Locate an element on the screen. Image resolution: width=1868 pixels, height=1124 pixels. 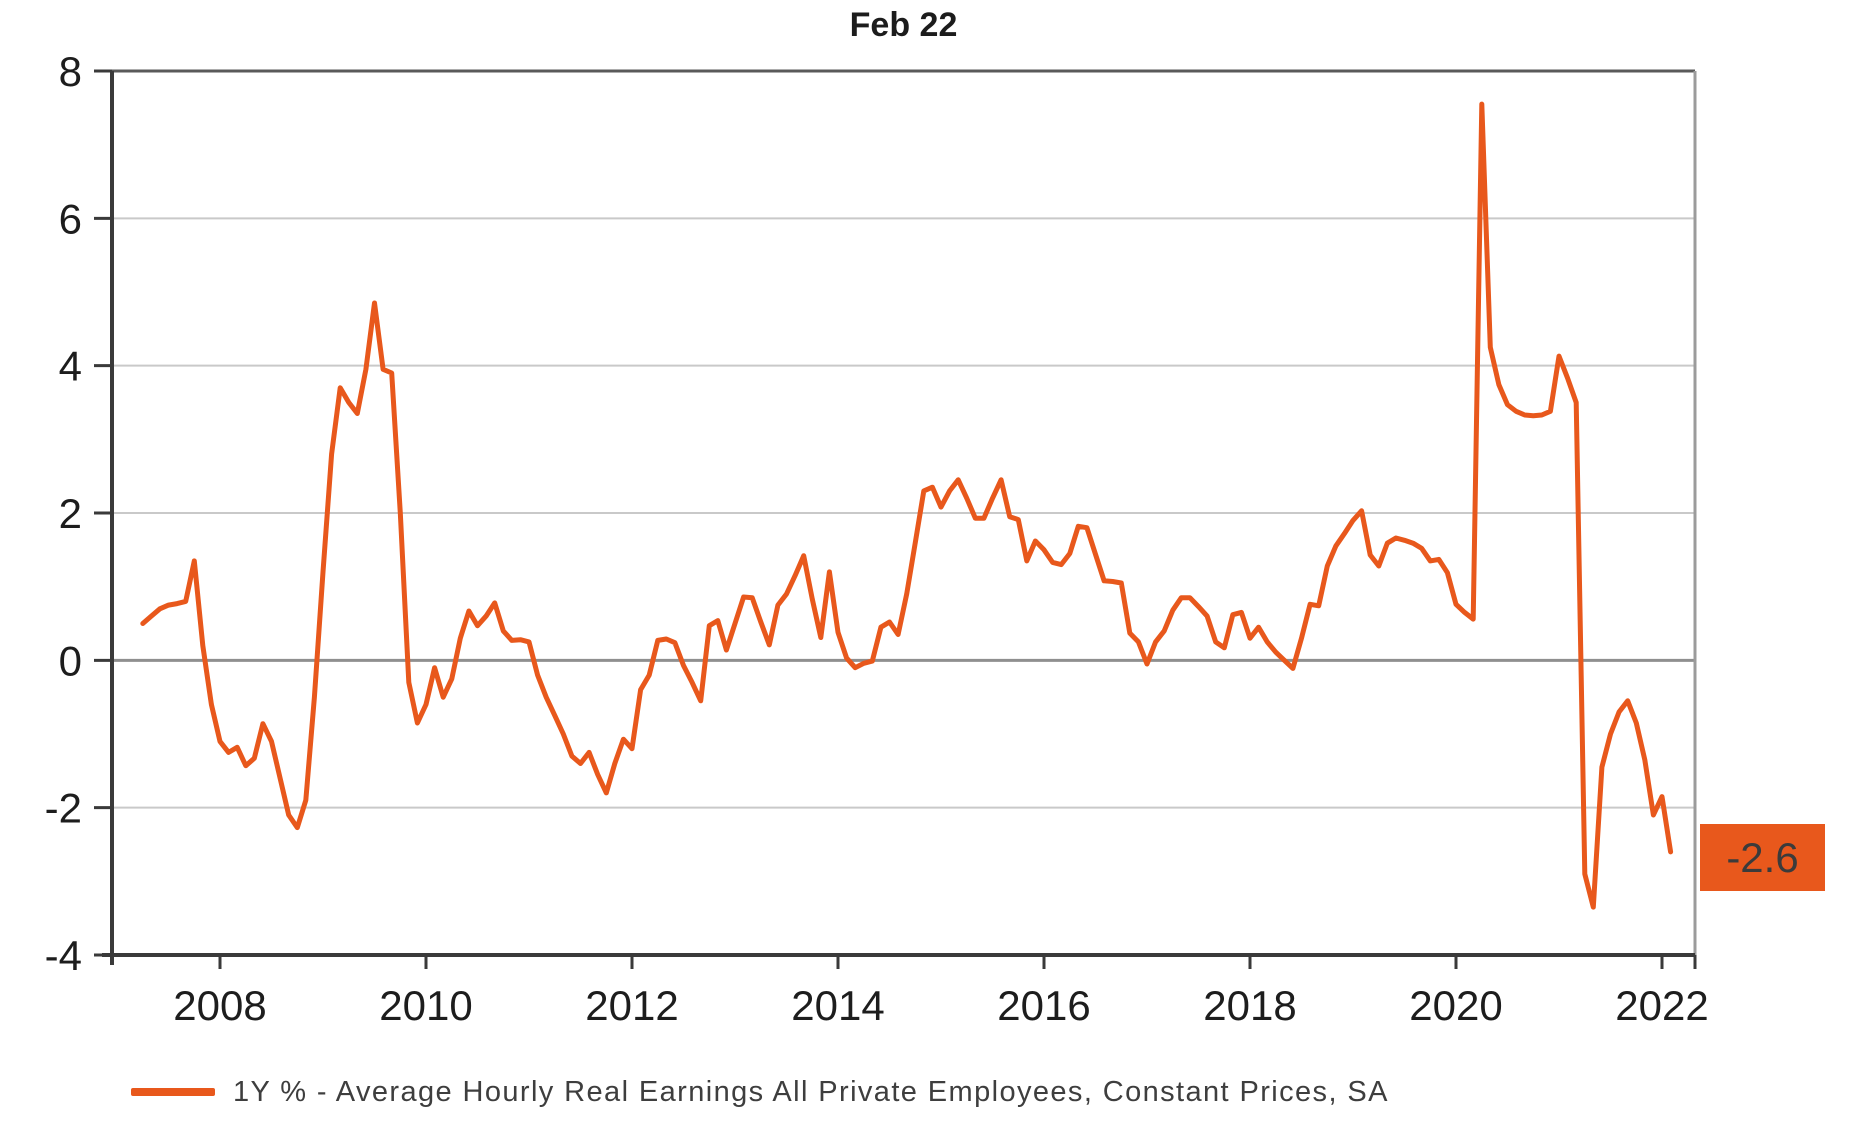
x-tick-label: 2010 is located at coordinates (425, 1005).